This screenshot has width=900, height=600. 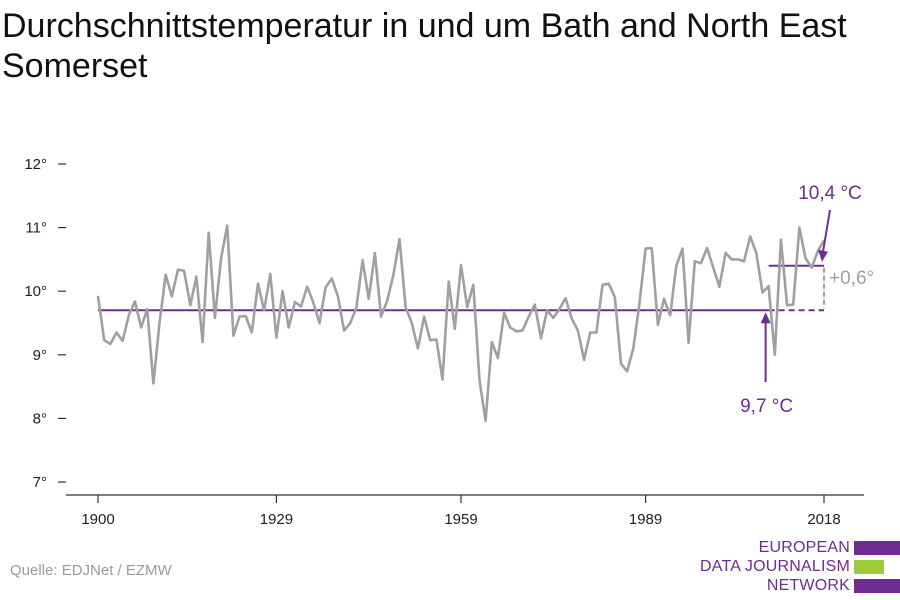 What do you see at coordinates (651, 248) in the screenshot?
I see `data-point-1990` at bounding box center [651, 248].